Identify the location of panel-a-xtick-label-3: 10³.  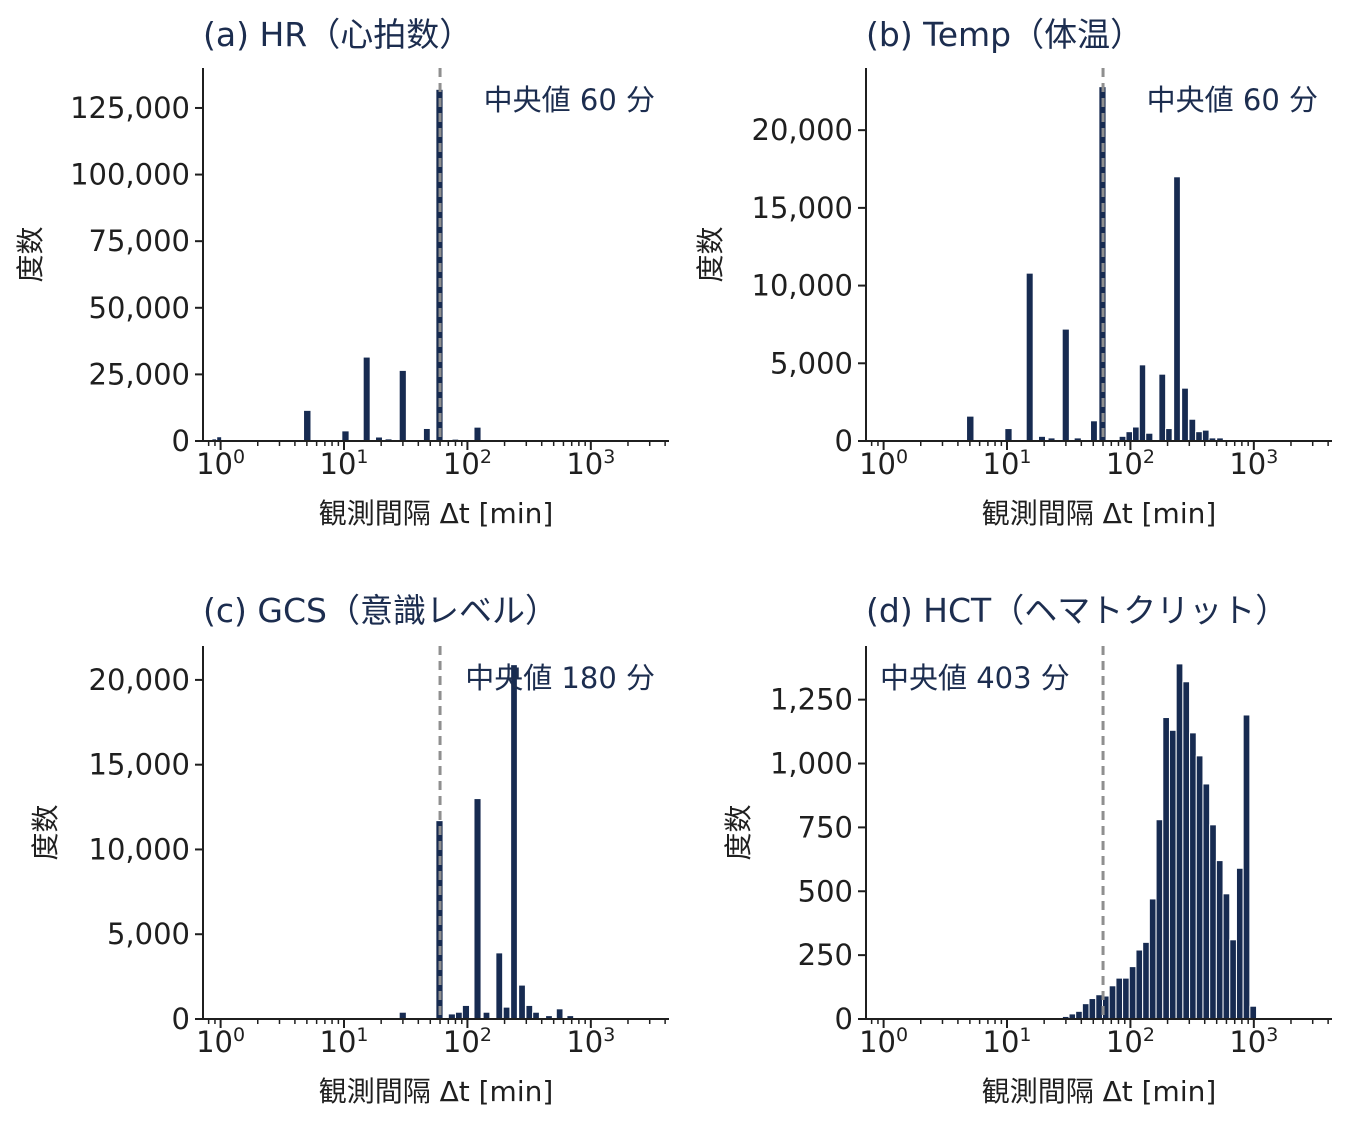
(590, 463).